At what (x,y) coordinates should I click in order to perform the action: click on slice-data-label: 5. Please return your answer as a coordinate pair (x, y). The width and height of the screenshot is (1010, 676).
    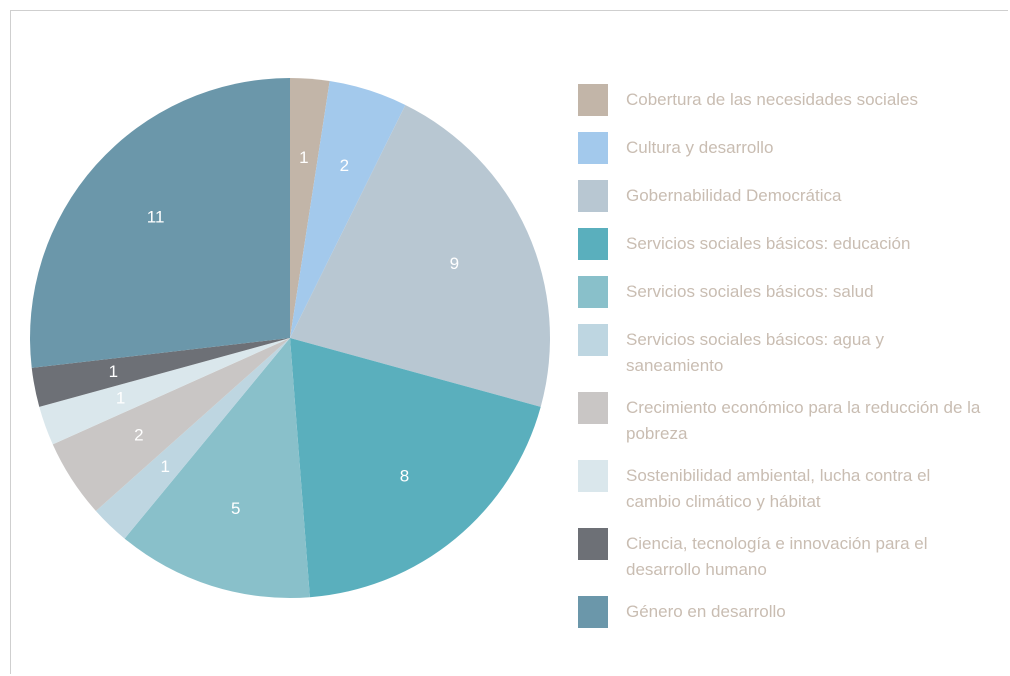
    Looking at the image, I should click on (235, 508).